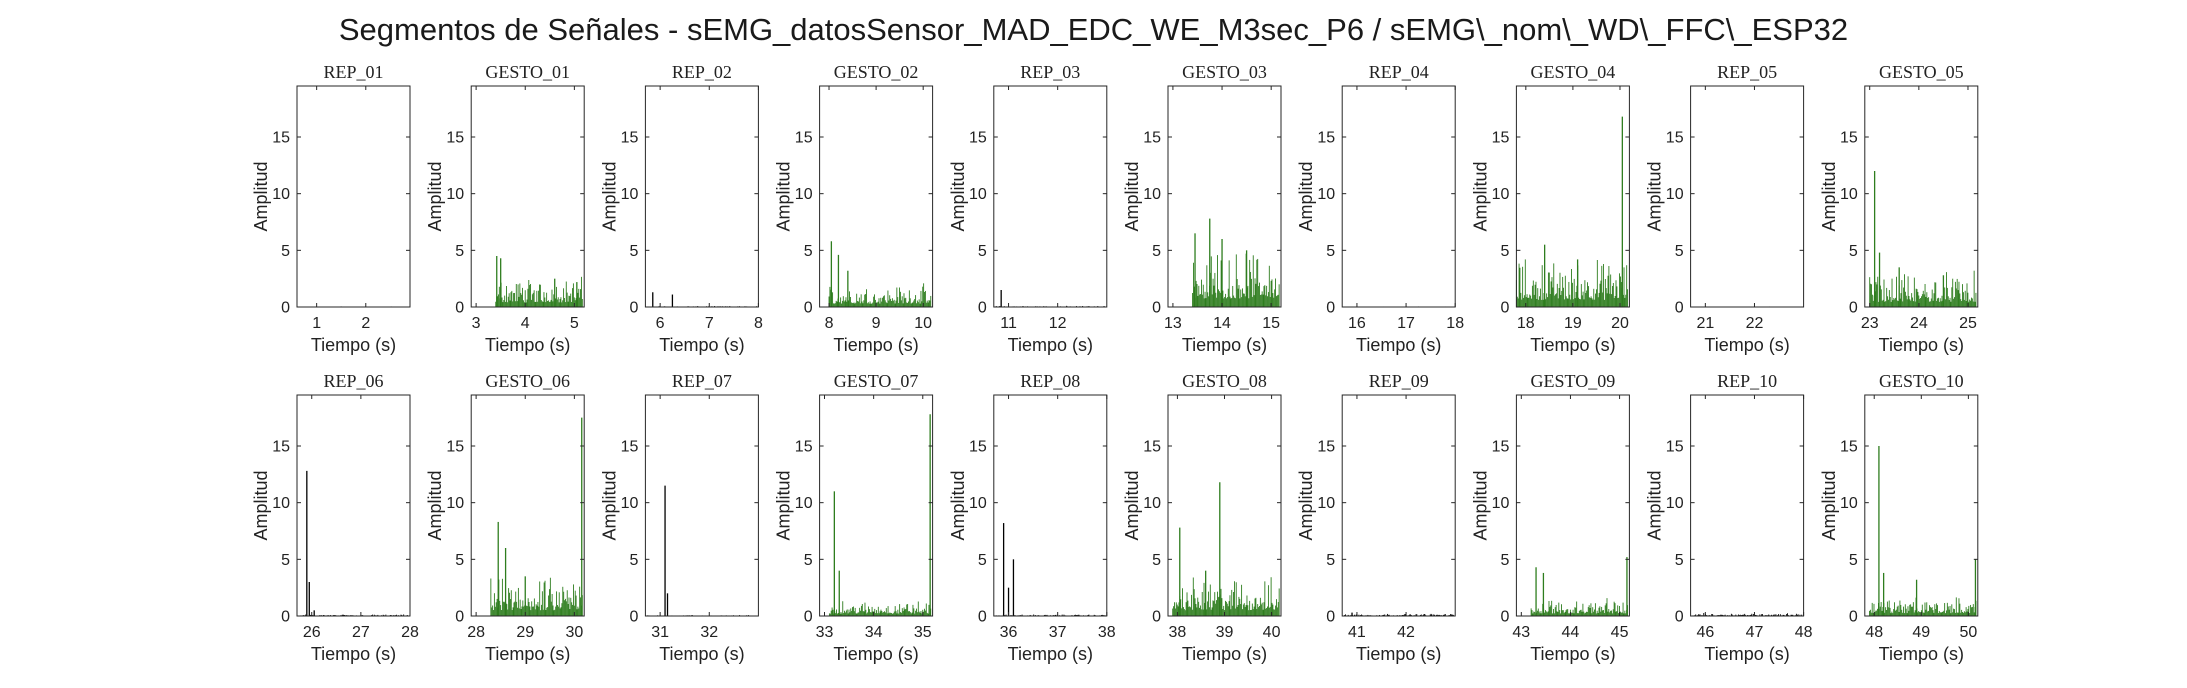 This screenshot has height=688, width=2187. Describe the element at coordinates (1272, 632) in the screenshot. I see `x-tick-label: 40` at that location.